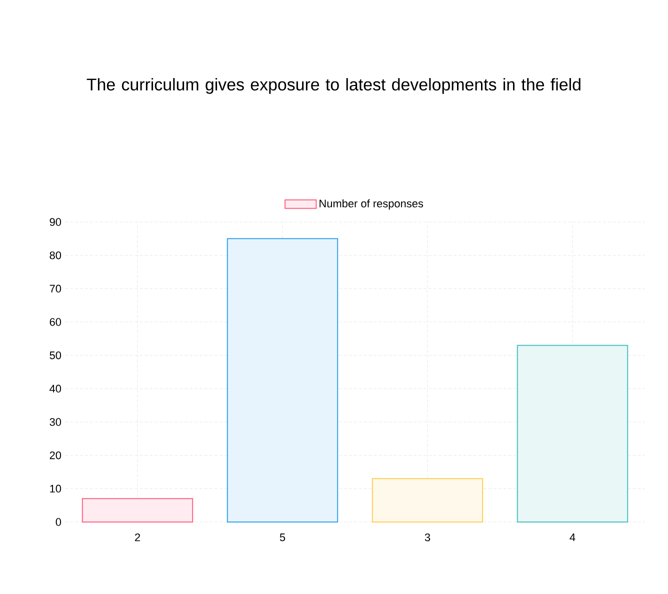 The width and height of the screenshot is (668, 594). What do you see at coordinates (56, 322) in the screenshot?
I see `y-tick-label: 60` at bounding box center [56, 322].